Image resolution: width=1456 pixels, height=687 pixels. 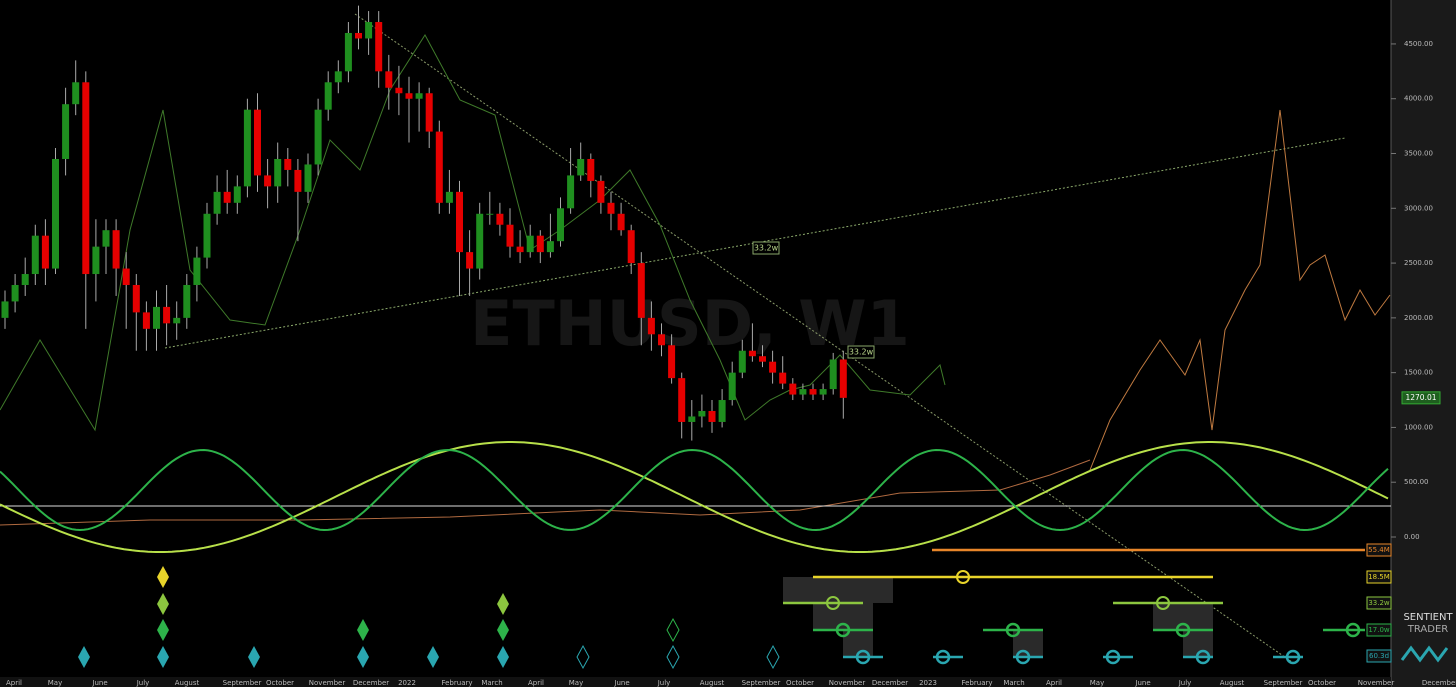 I want to click on cycle-row-60d, so click(x=1073, y=657).